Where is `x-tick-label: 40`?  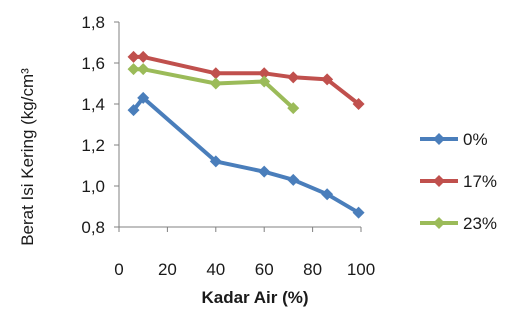
x-tick-label: 40 is located at coordinates (215, 269).